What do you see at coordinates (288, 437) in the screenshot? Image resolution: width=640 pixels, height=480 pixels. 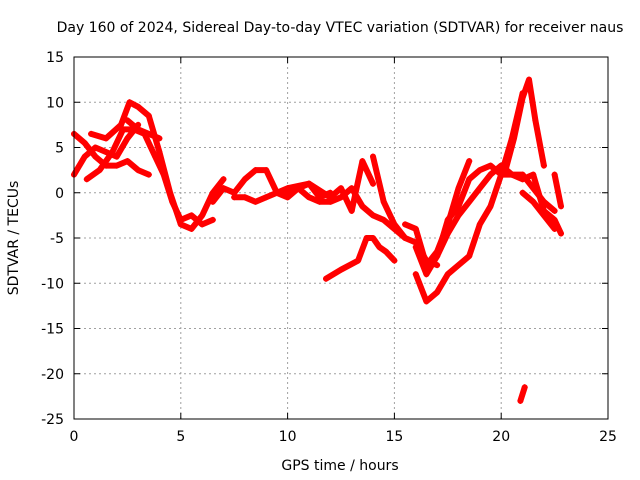 I see `x-tick-label: 10` at bounding box center [288, 437].